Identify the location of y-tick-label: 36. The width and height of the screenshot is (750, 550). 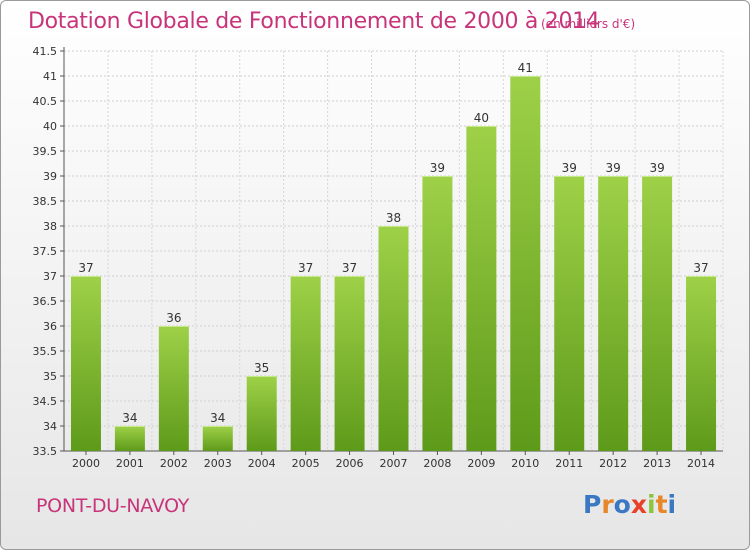
(50, 326).